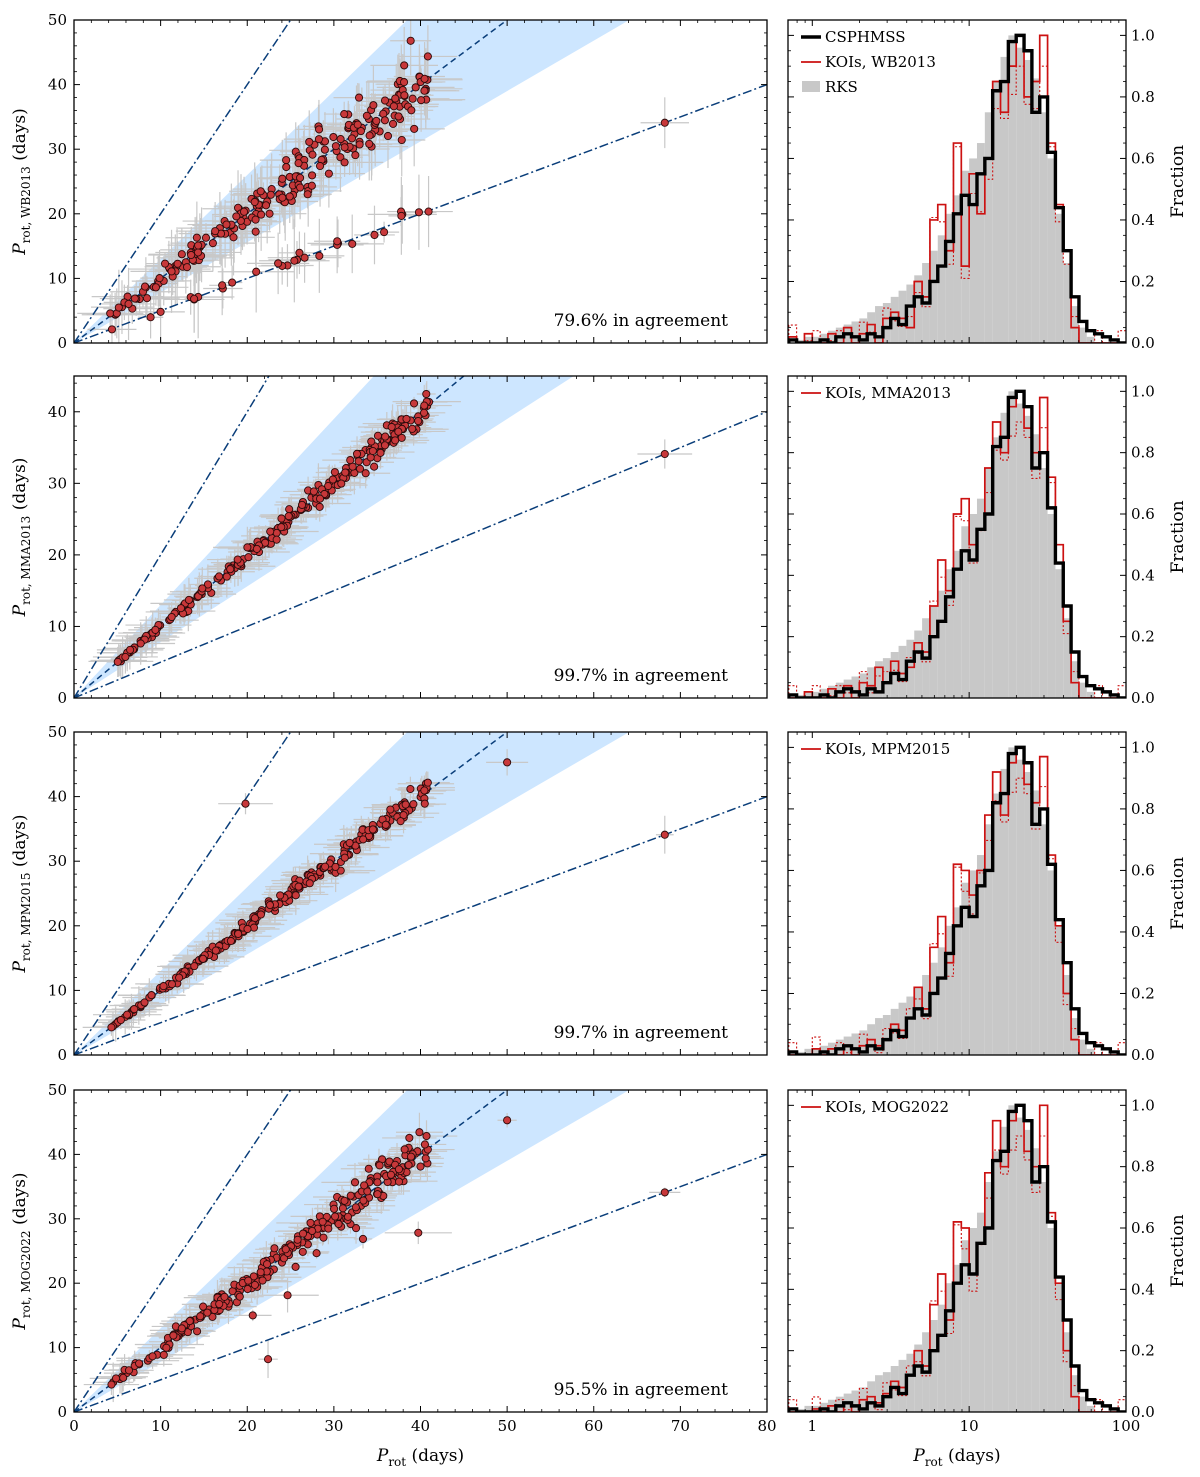  I want to click on x-tick-label: 10, so click(969, 1426).